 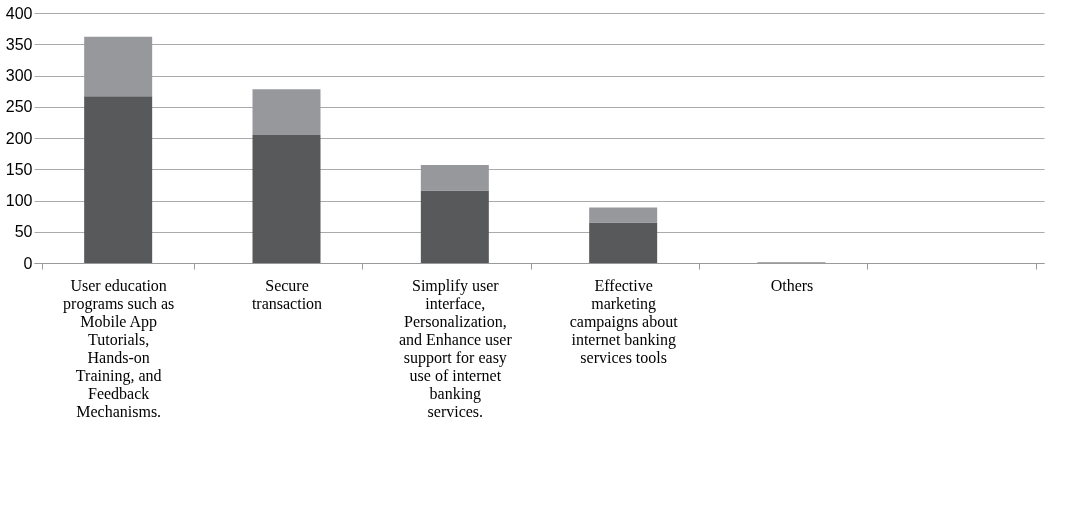 What do you see at coordinates (19, 169) in the screenshot?
I see `y-tick-label: 150` at bounding box center [19, 169].